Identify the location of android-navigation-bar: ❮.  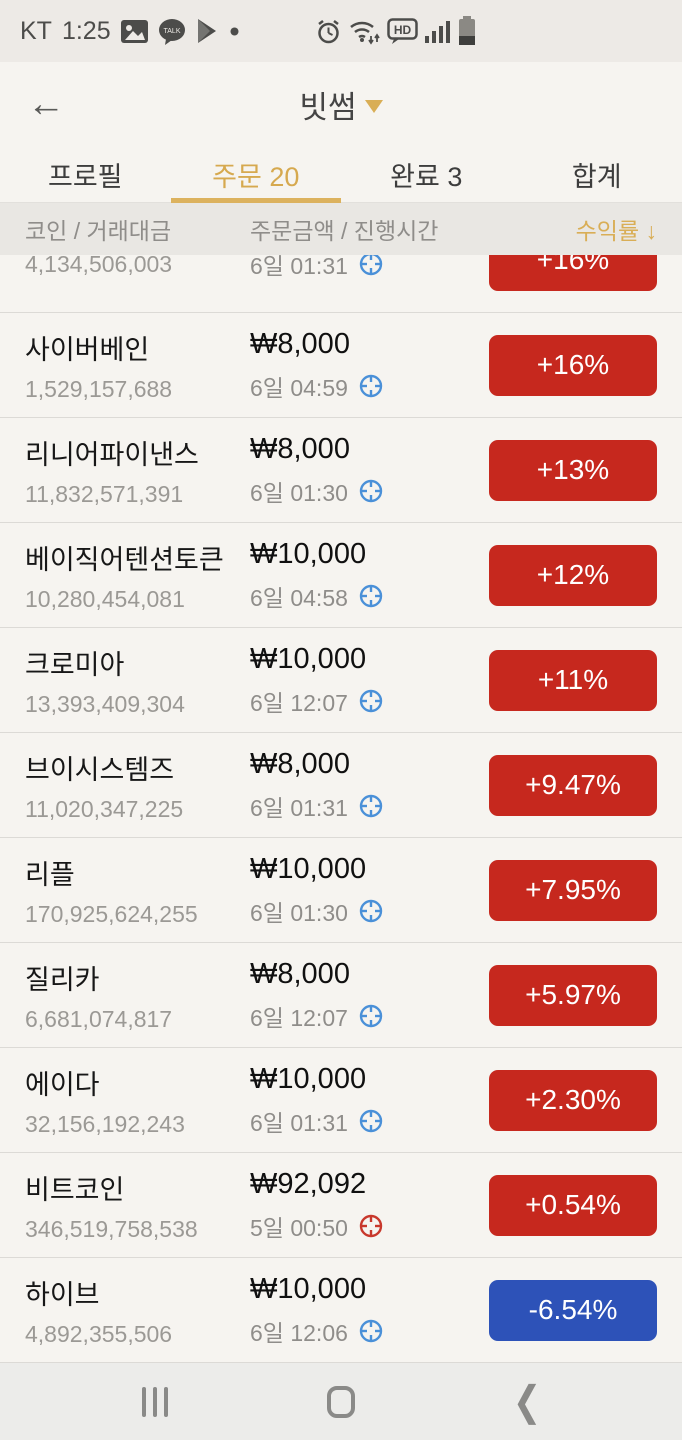
(341, 1401).